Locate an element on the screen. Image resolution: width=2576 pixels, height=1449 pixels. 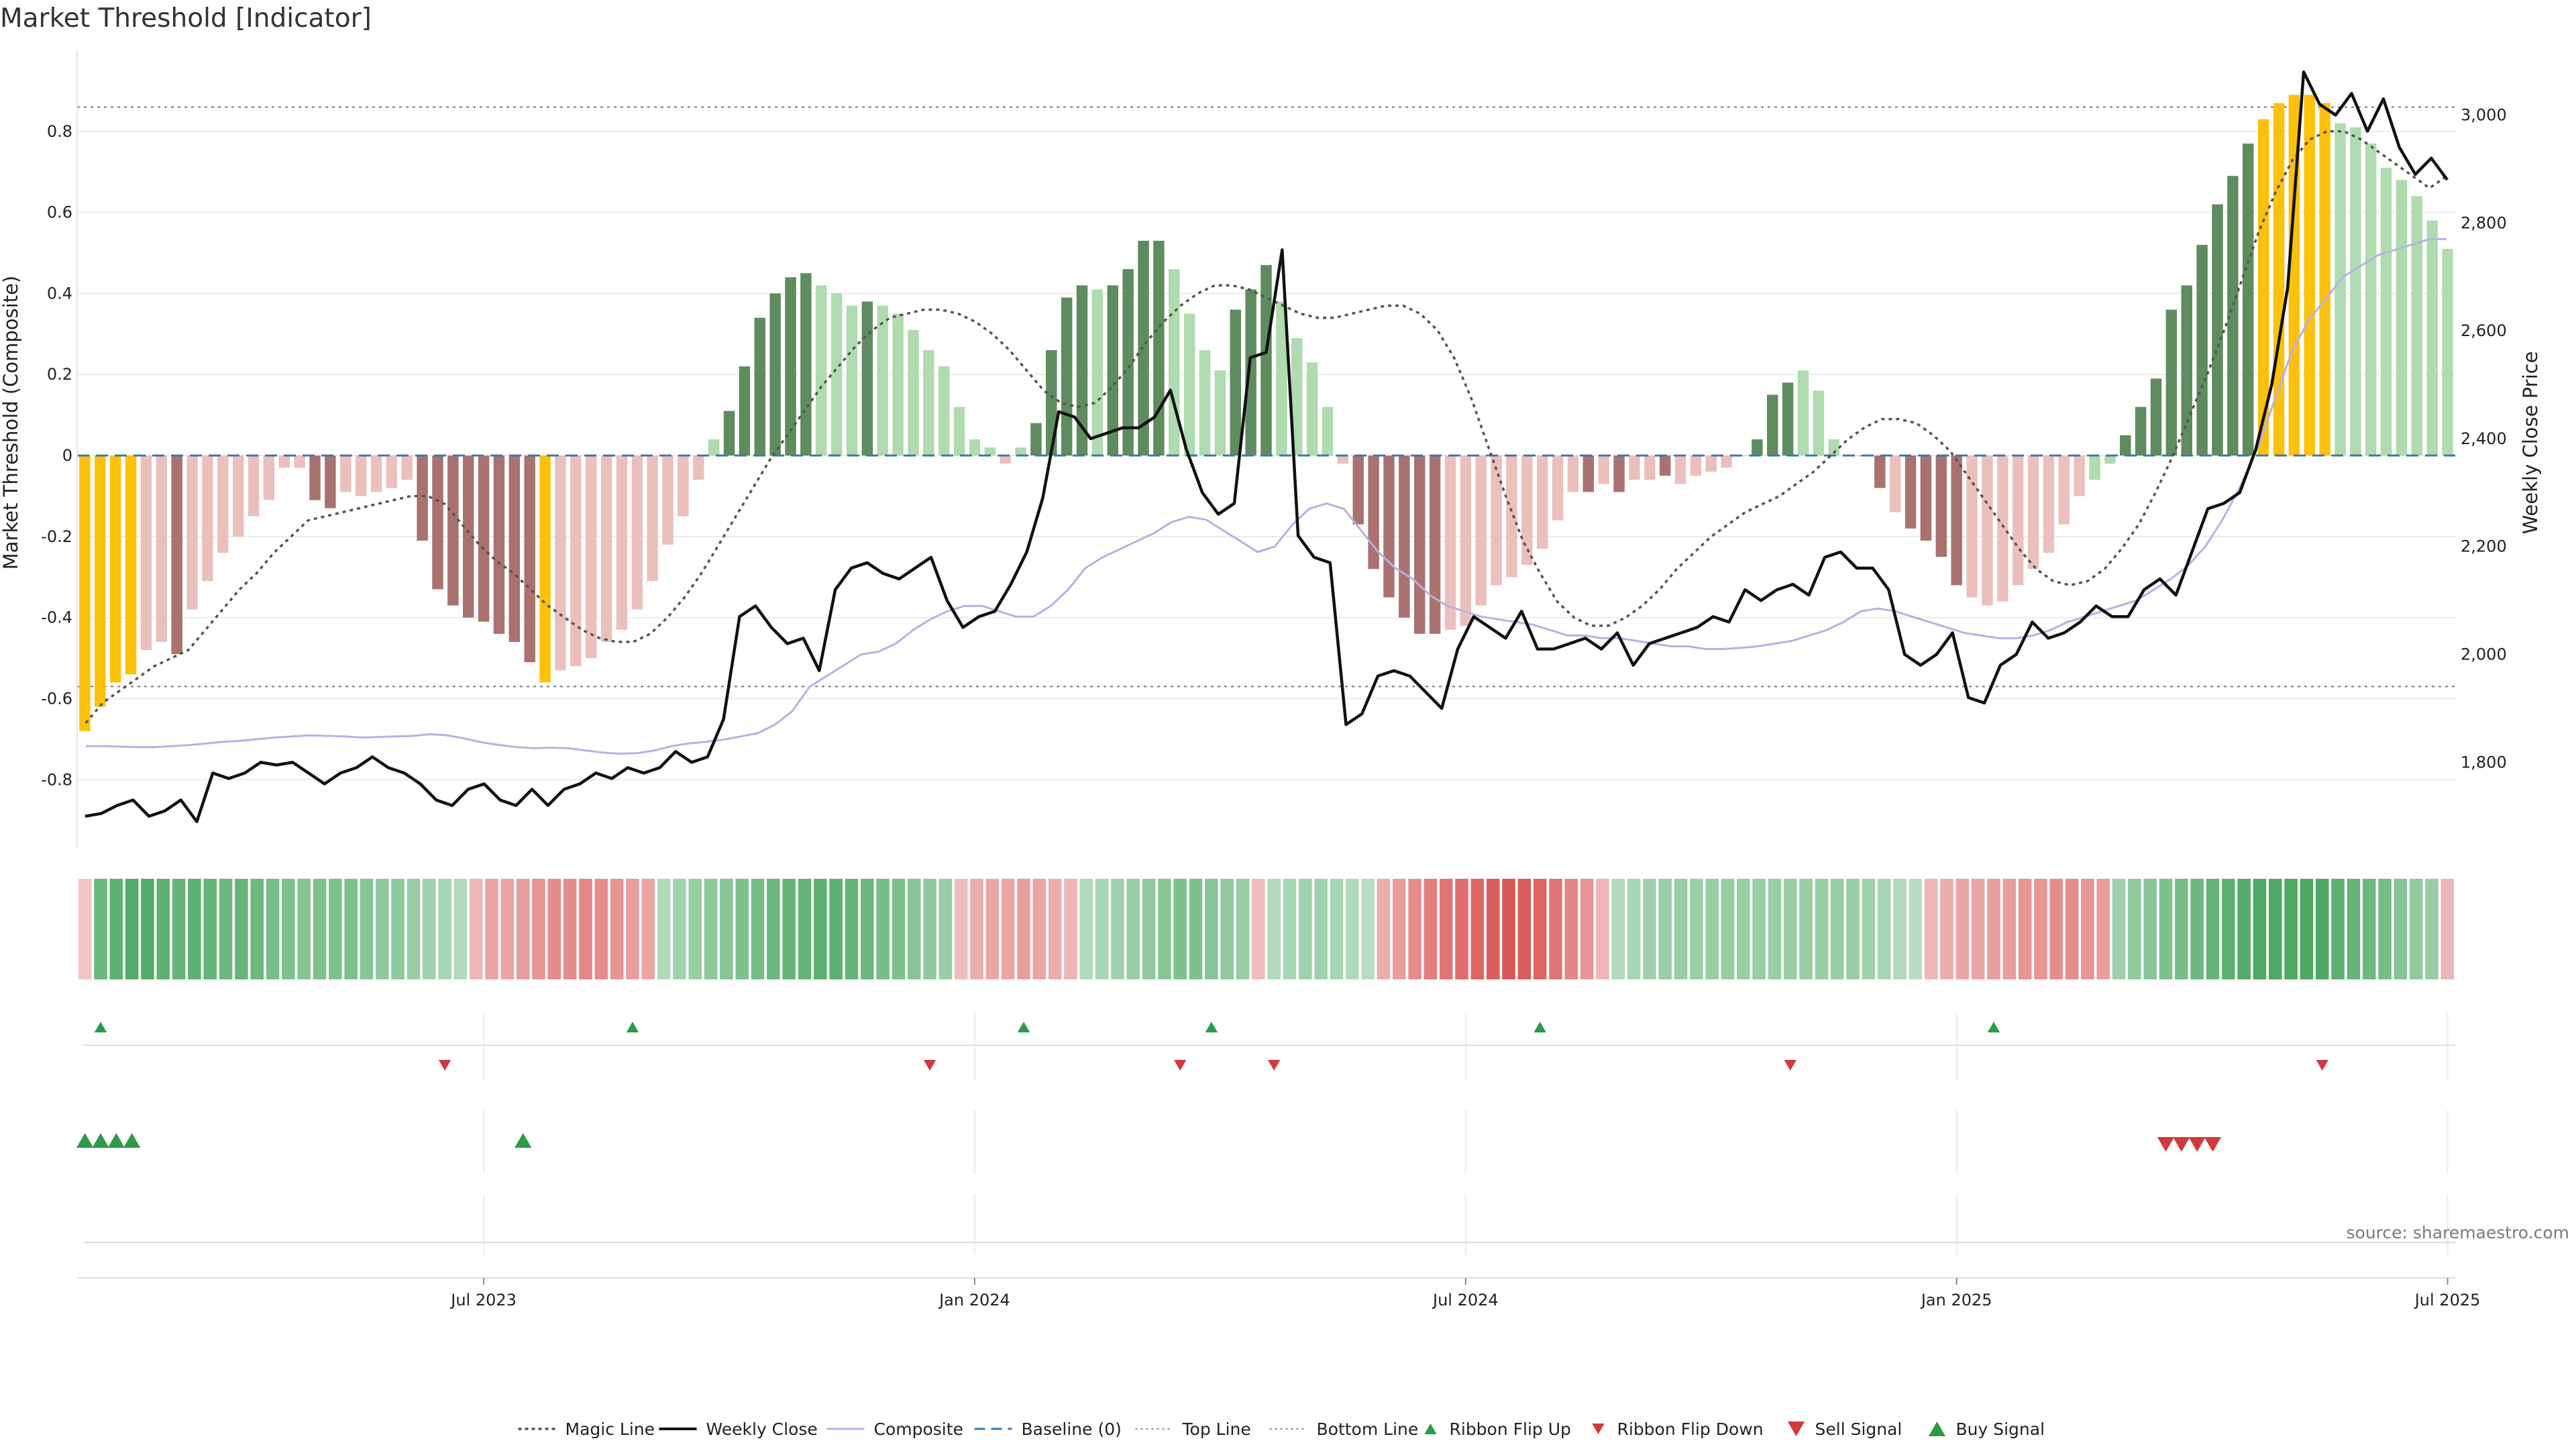
right-y-axis: 1,800 2,000 2,200 2,400 2,600 2,800 3,000 is located at coordinates (2484, 438).